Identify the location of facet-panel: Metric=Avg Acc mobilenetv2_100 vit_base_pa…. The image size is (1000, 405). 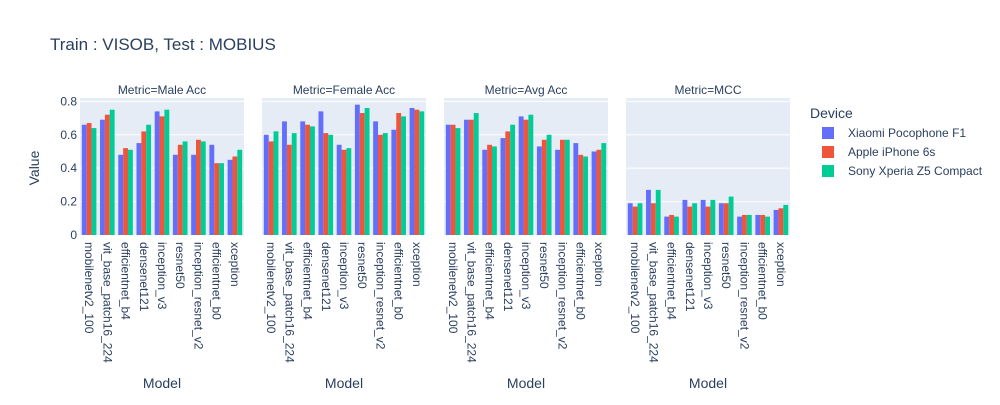
(526, 237).